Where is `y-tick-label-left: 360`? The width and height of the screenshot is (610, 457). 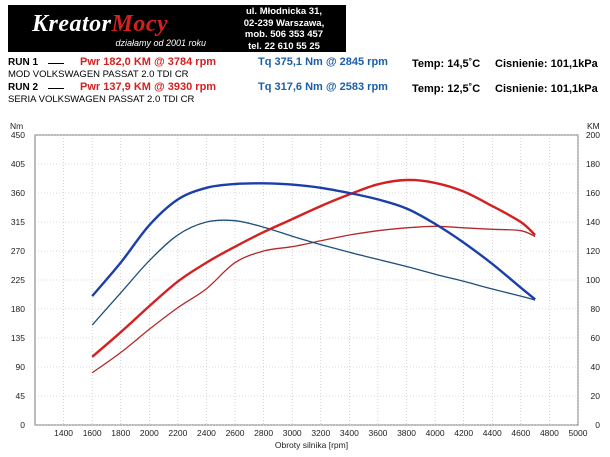
y-tick-label-left: 360 is located at coordinates (18, 193).